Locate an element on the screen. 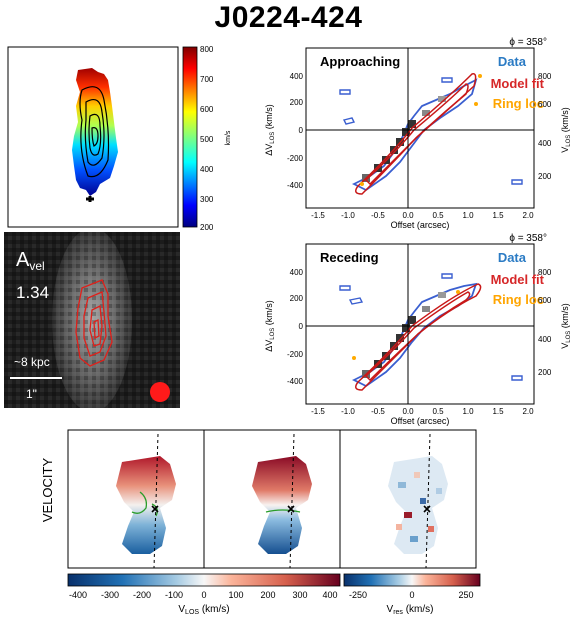 The image size is (577, 617). center-marker is located at coordinates (90, 199).